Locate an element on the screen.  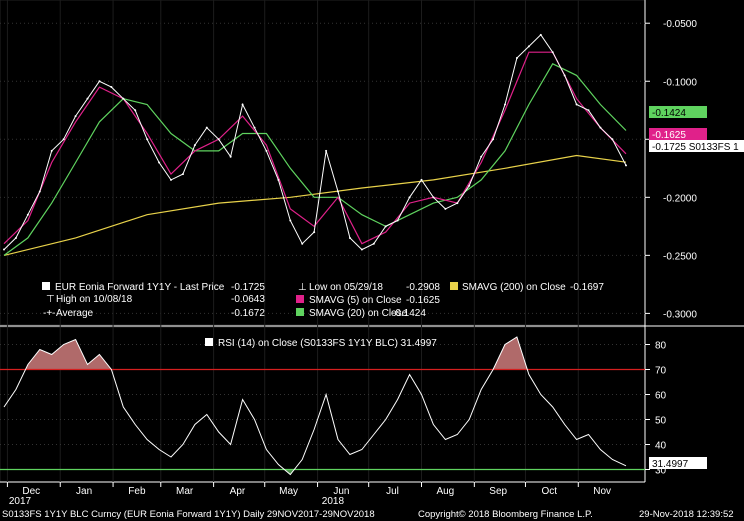
legend-sma20-label: SMAVG (20) on Close is located at coordinates (358, 313).